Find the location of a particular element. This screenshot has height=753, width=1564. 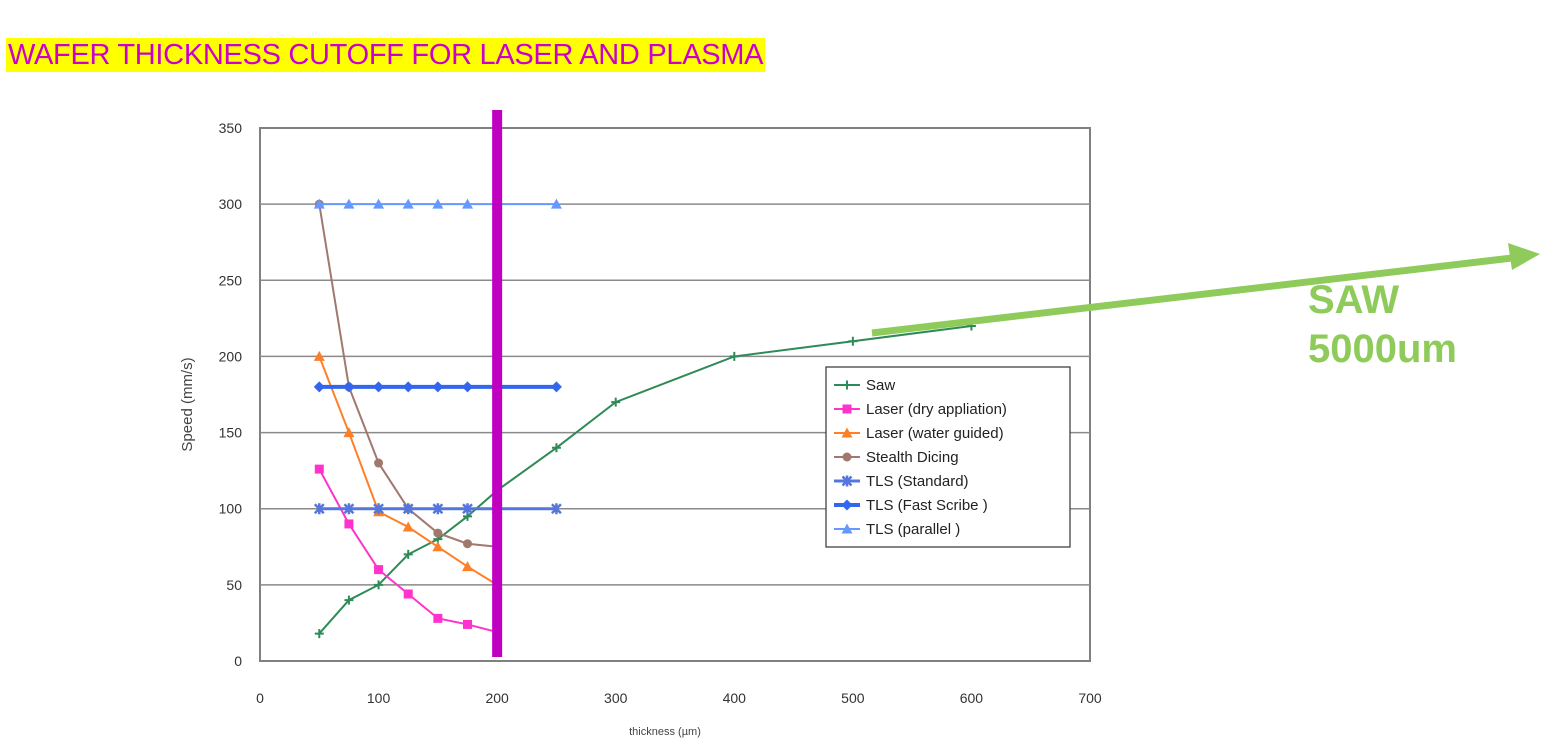

legend-label-saw: Saw is located at coordinates (880, 385).